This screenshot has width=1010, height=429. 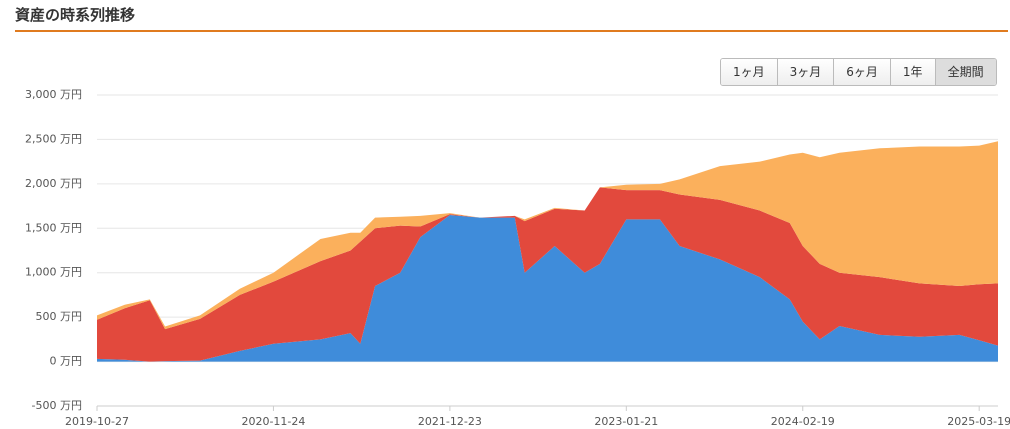 I want to click on range-button: 6ヶ月, so click(x=862, y=72).